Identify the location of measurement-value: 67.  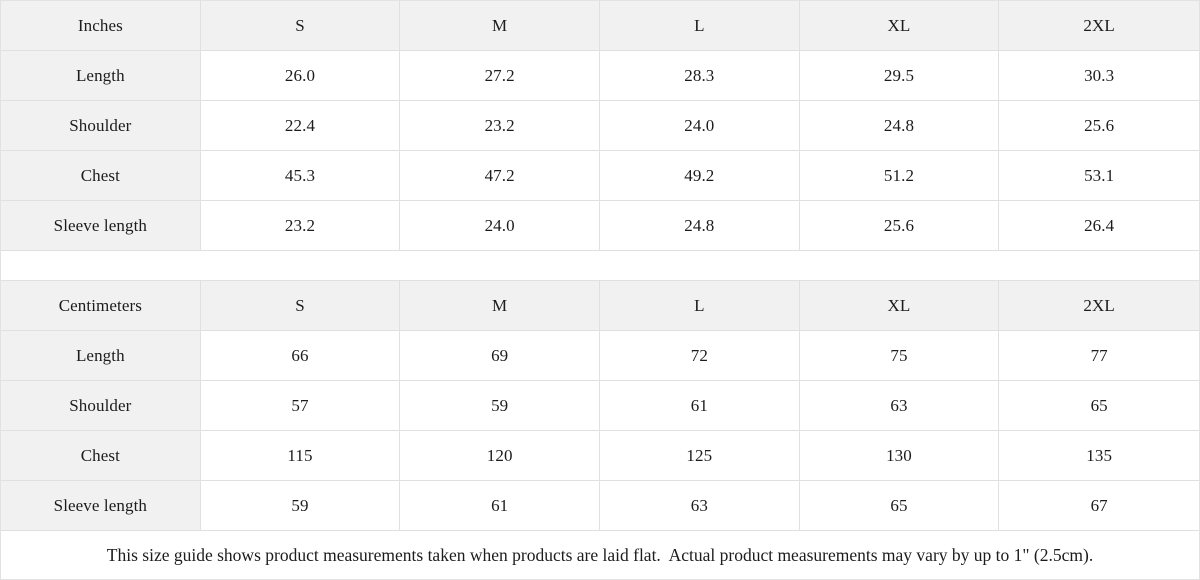
(1099, 506).